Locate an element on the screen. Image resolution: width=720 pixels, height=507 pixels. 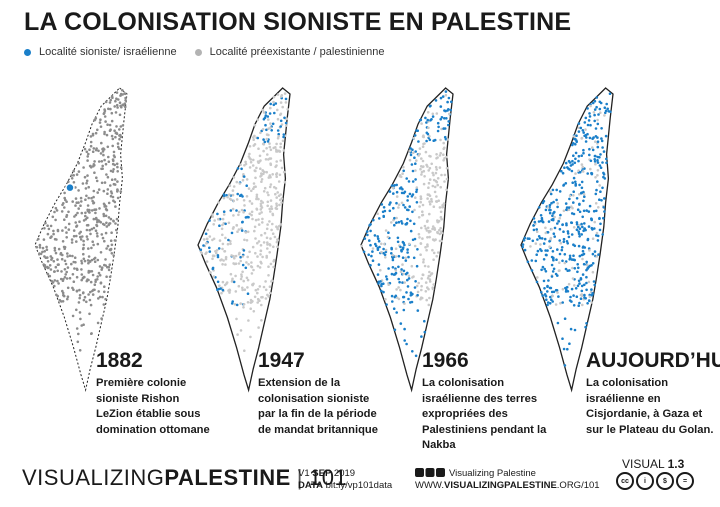
data-link: bit.ly/vp101data is located at coordinates (359, 485).